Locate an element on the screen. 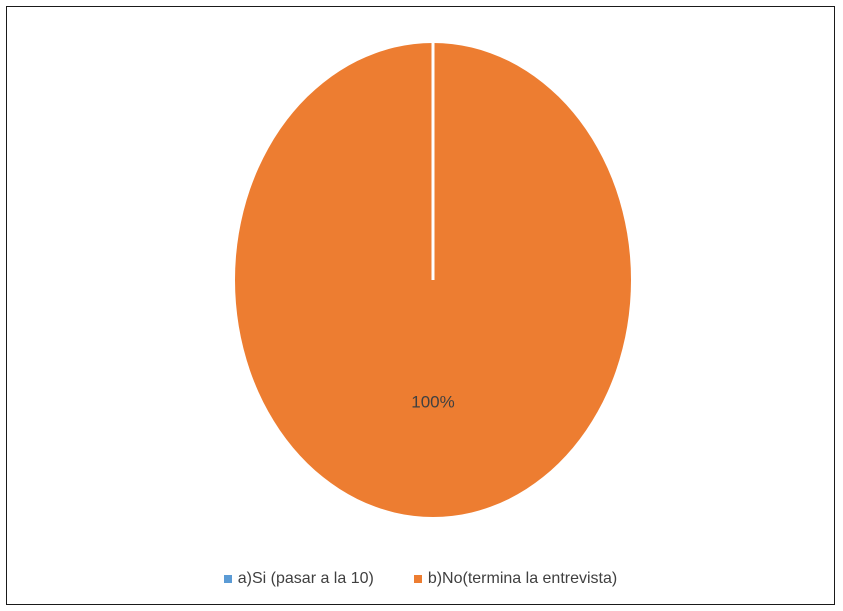  data-label-no: 100% is located at coordinates (432, 402).